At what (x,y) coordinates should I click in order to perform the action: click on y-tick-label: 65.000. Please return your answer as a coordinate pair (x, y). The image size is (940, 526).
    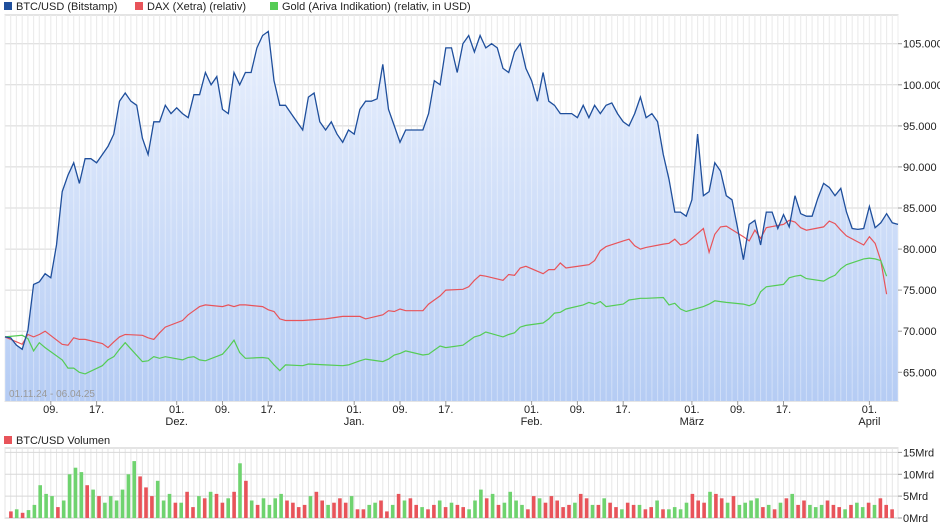
    Looking at the image, I should click on (920, 373).